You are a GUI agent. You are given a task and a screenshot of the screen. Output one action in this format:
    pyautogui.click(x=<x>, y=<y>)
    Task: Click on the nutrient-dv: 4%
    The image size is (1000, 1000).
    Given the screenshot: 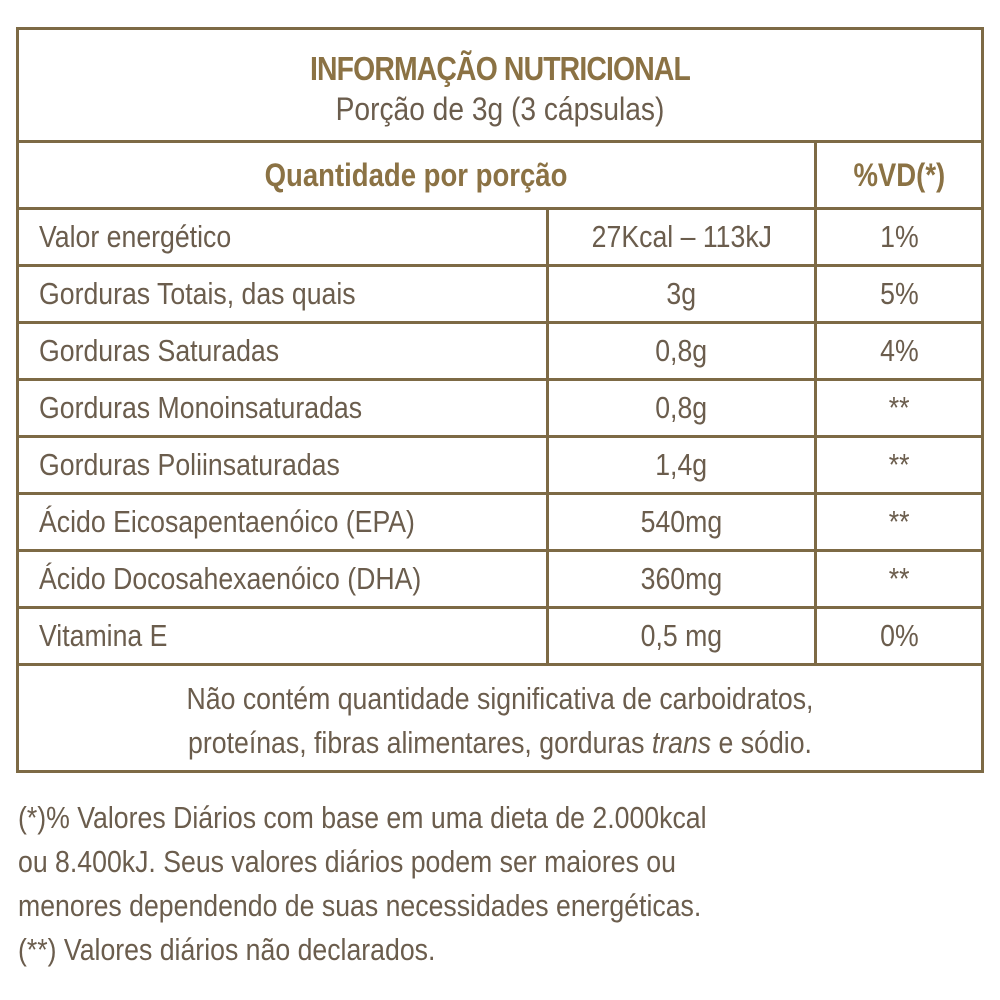 What is the action you would take?
    pyautogui.click(x=899, y=350)
    